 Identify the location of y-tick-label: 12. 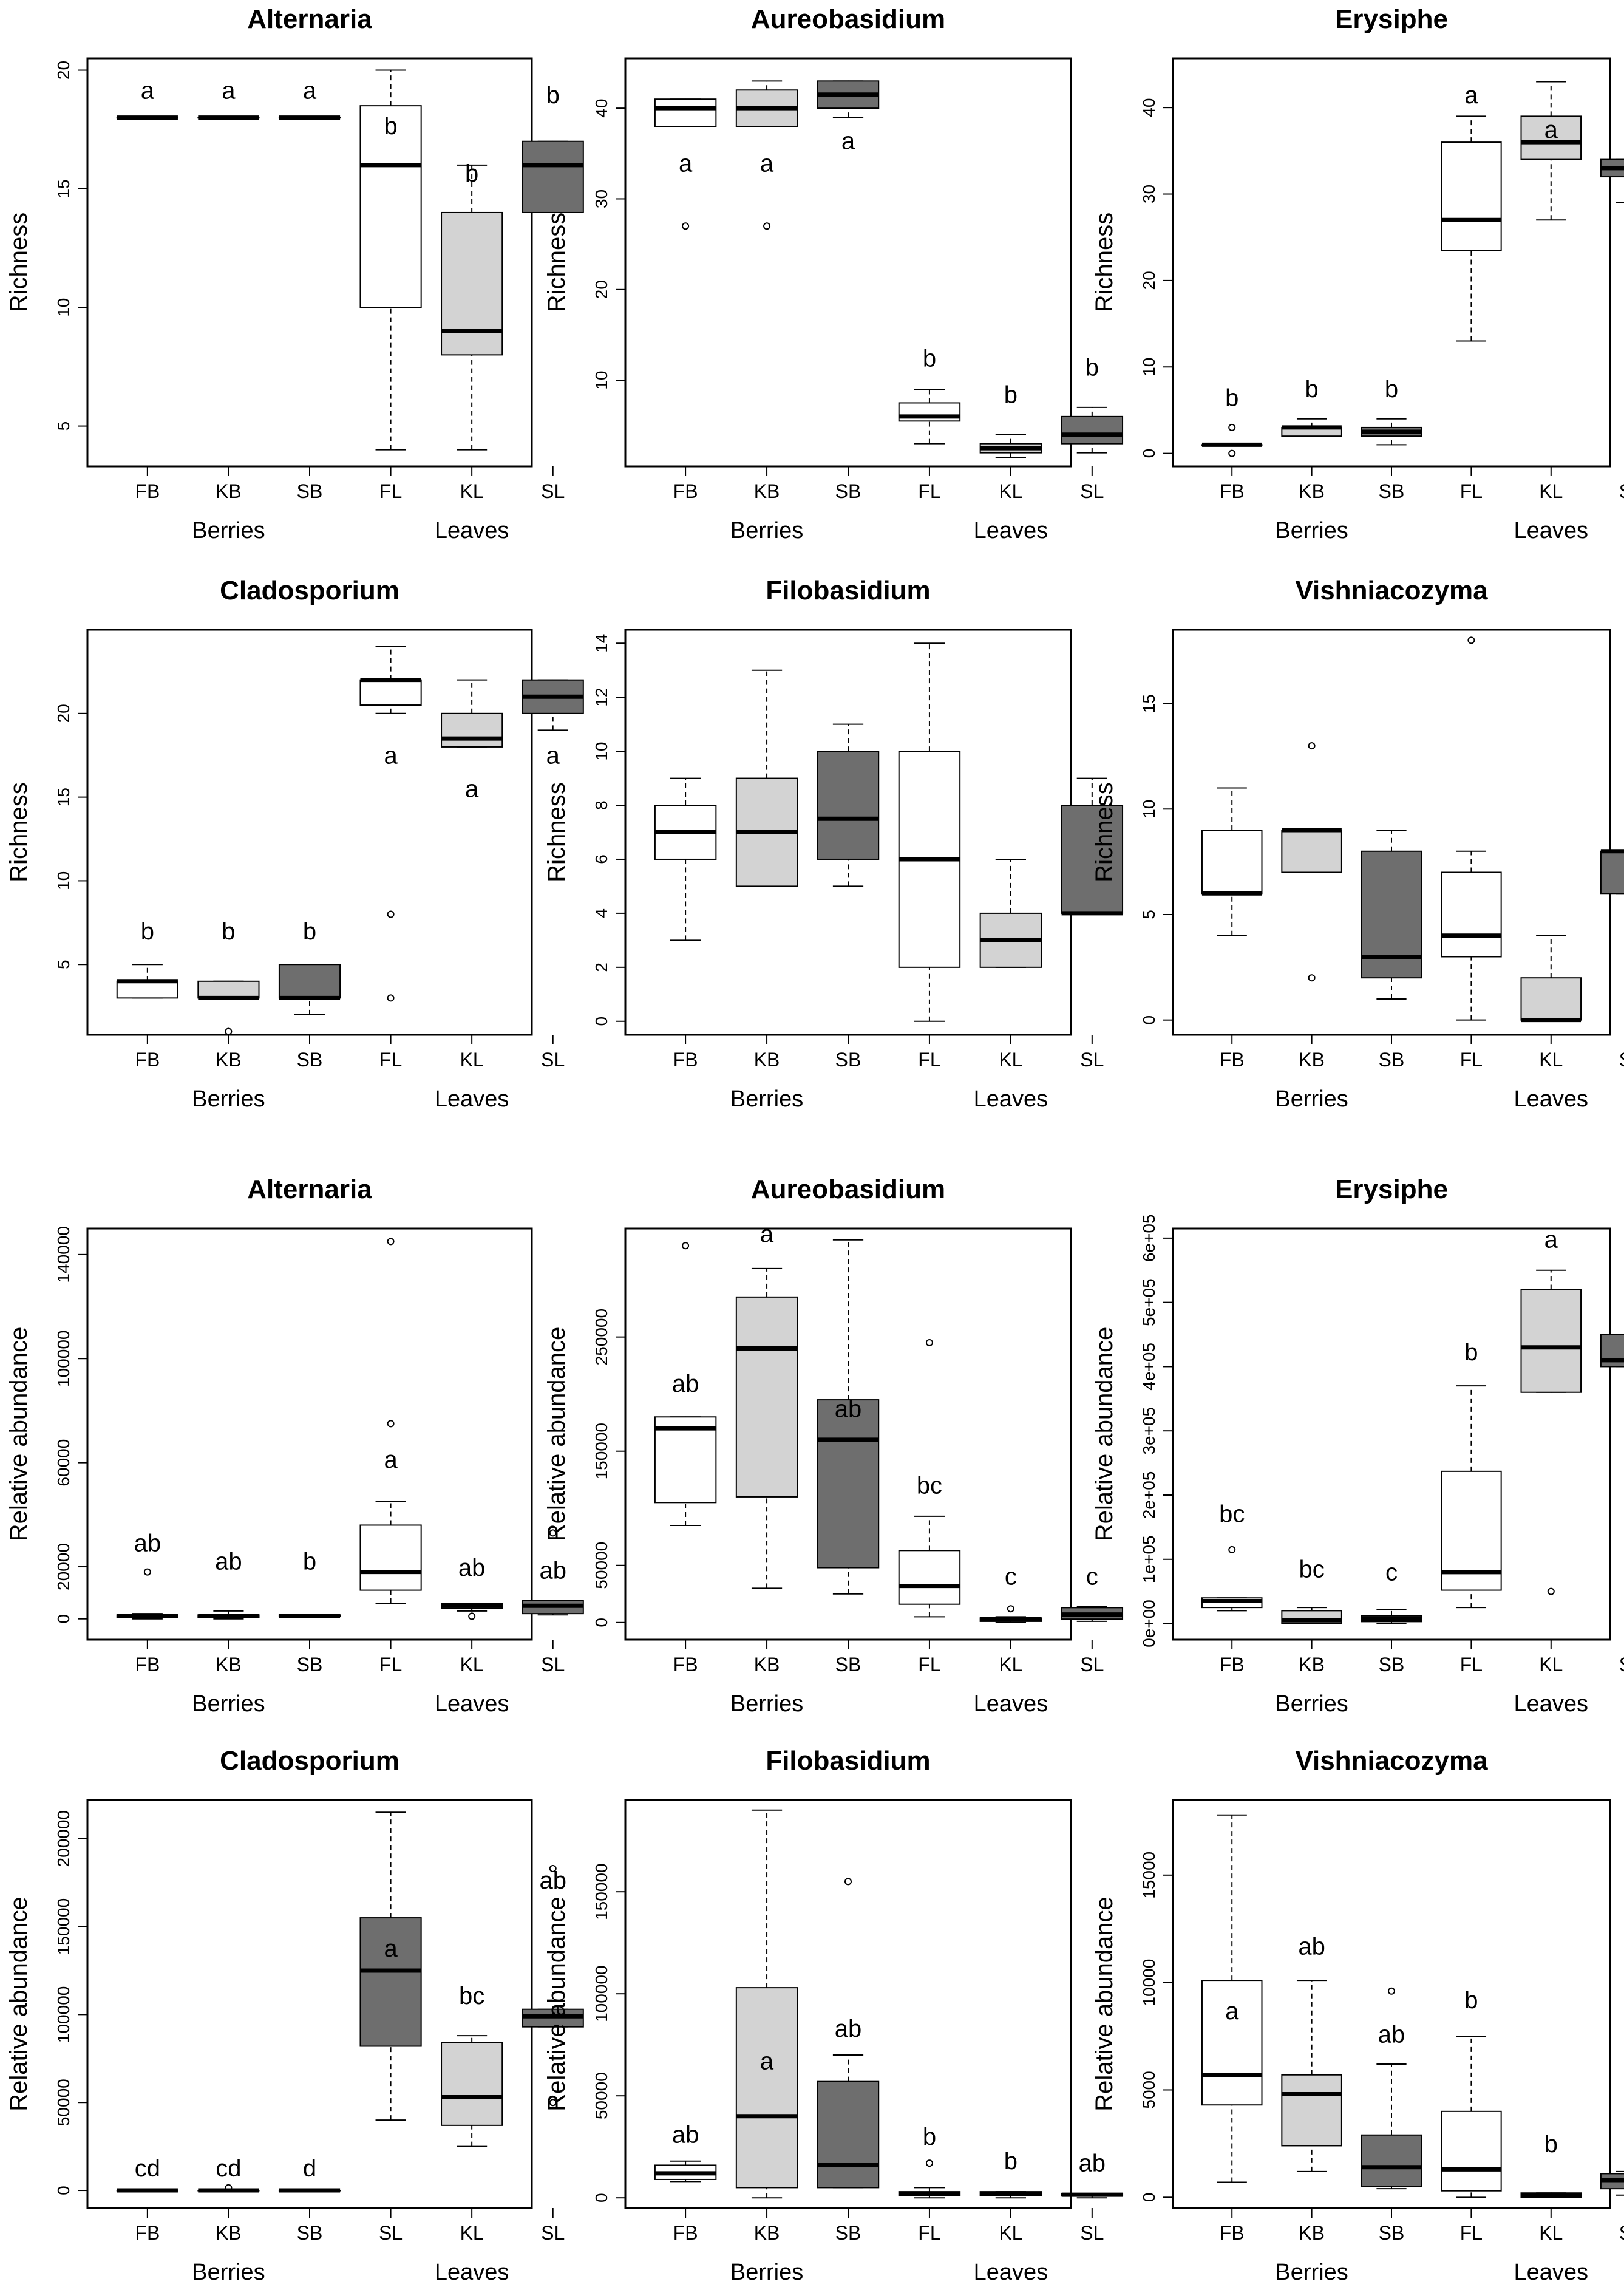
(601, 697).